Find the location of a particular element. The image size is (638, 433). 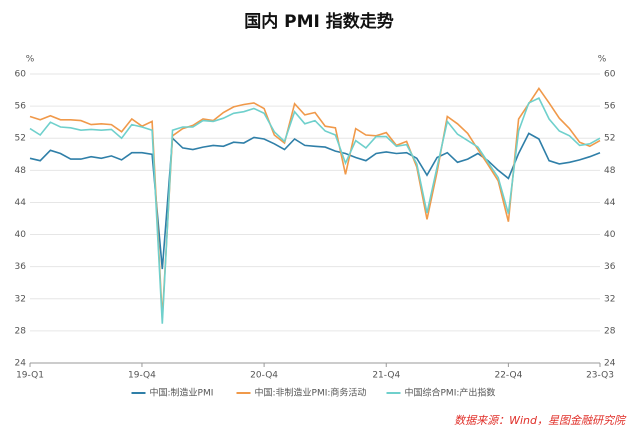

y2-unit: % is located at coordinates (602, 60).